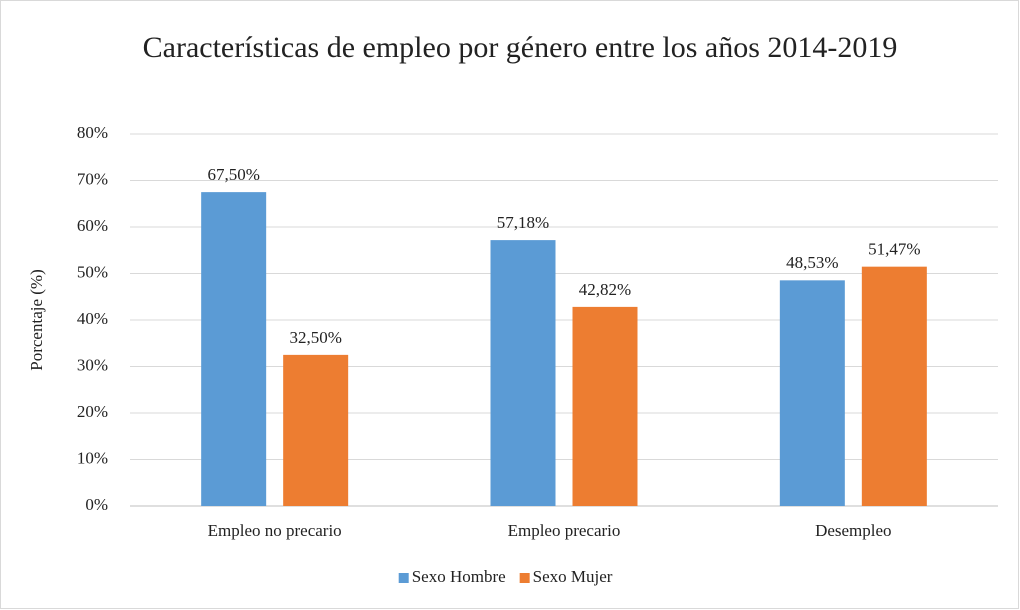 This screenshot has width=1020, height=610. Describe the element at coordinates (605, 289) in the screenshot. I see `value-label: 42,82%` at that location.